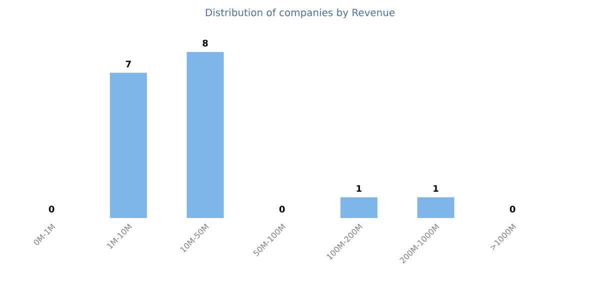 The width and height of the screenshot is (600, 300). I want to click on data-label: 8, so click(205, 43).